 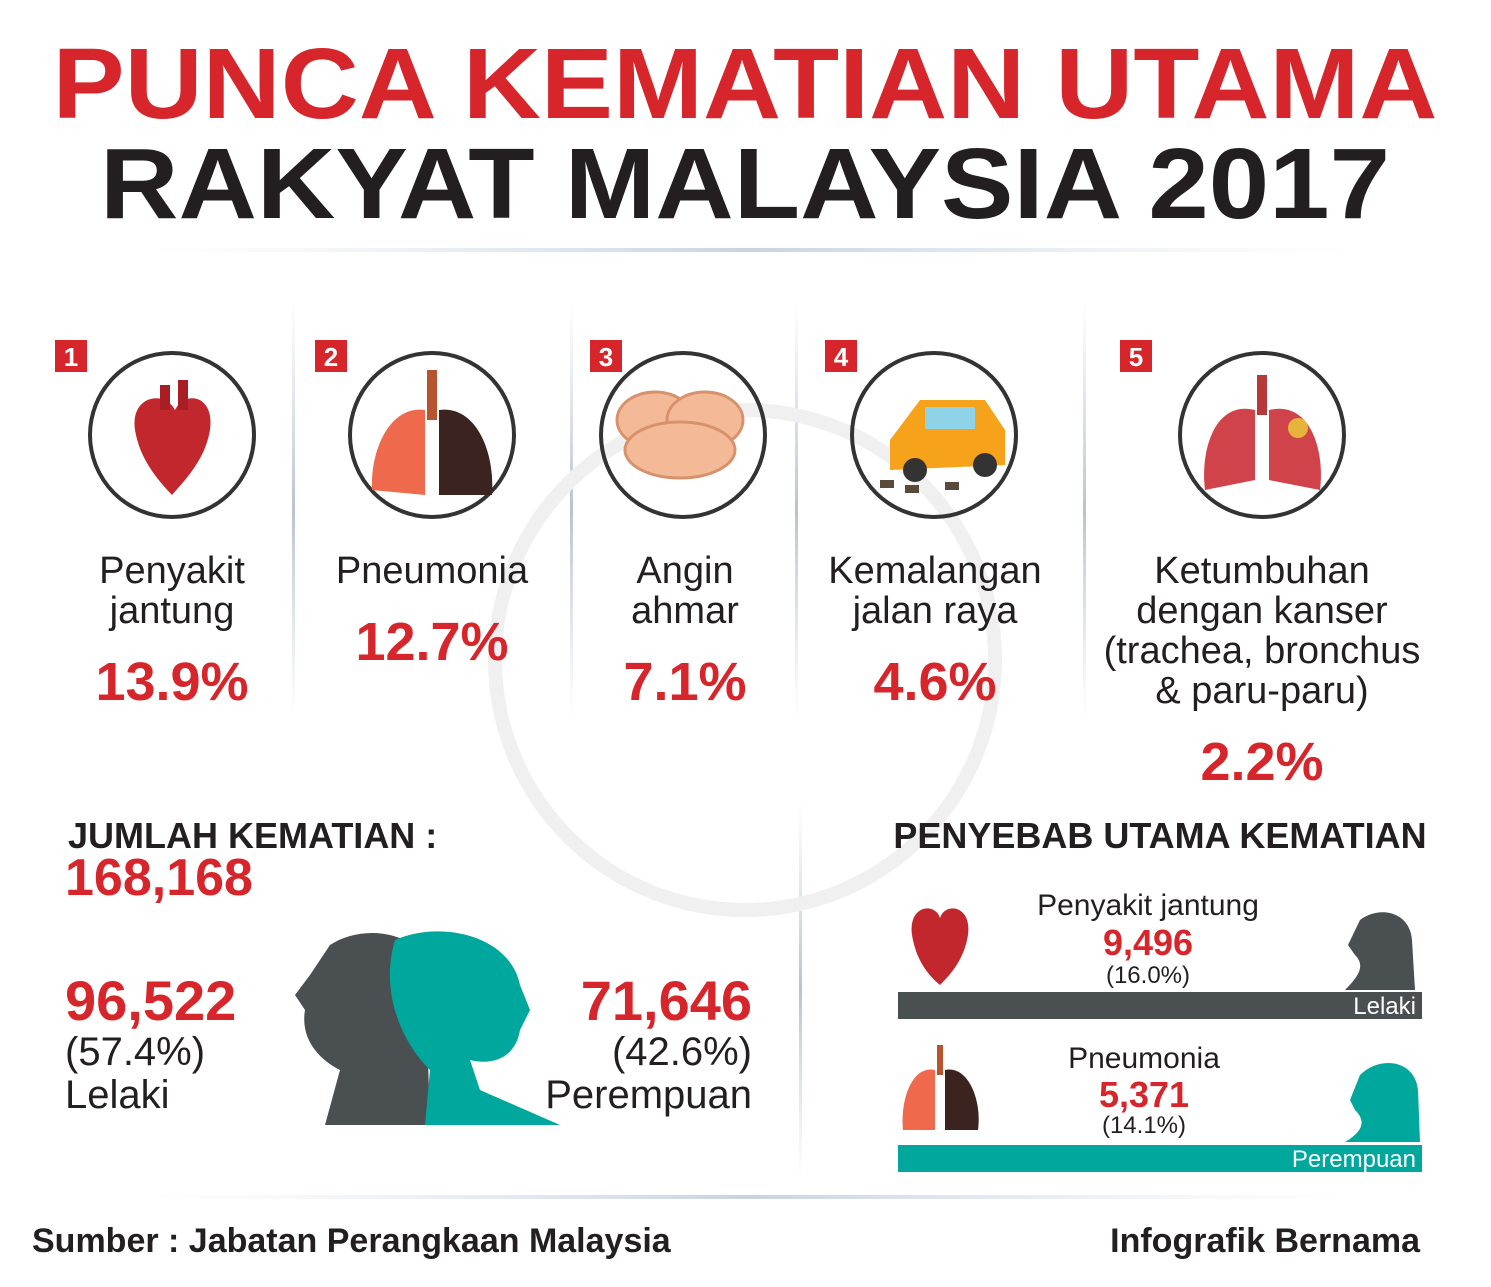 I want to click on cause-percent: 7.1%, so click(x=684, y=682).